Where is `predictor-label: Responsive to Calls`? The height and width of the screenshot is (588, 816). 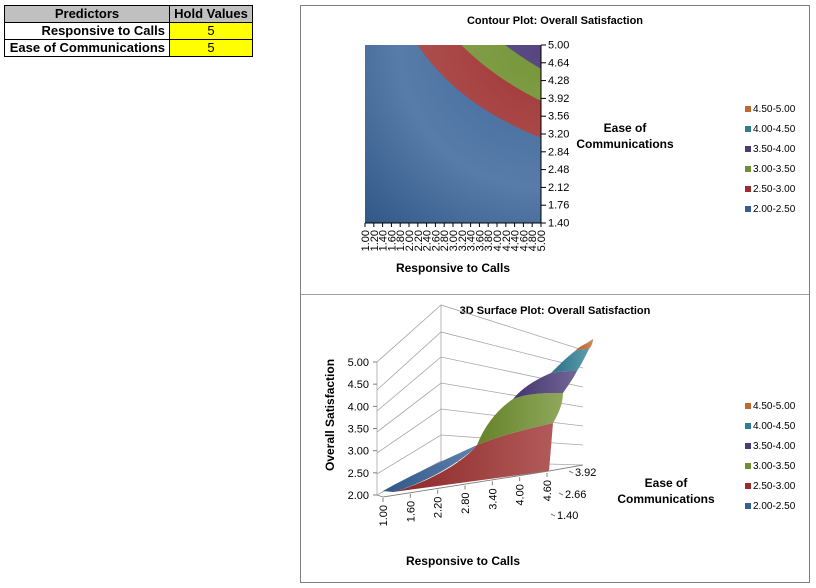
predictor-label: Responsive to Calls is located at coordinates (87, 31).